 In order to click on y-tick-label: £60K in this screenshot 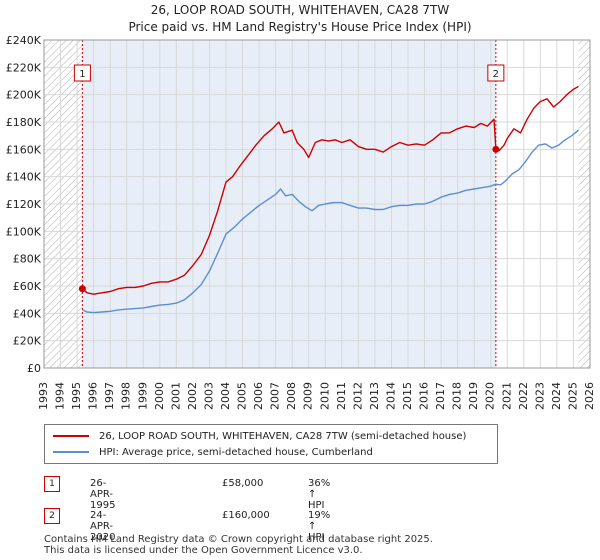, I will do `click(27, 286)`.